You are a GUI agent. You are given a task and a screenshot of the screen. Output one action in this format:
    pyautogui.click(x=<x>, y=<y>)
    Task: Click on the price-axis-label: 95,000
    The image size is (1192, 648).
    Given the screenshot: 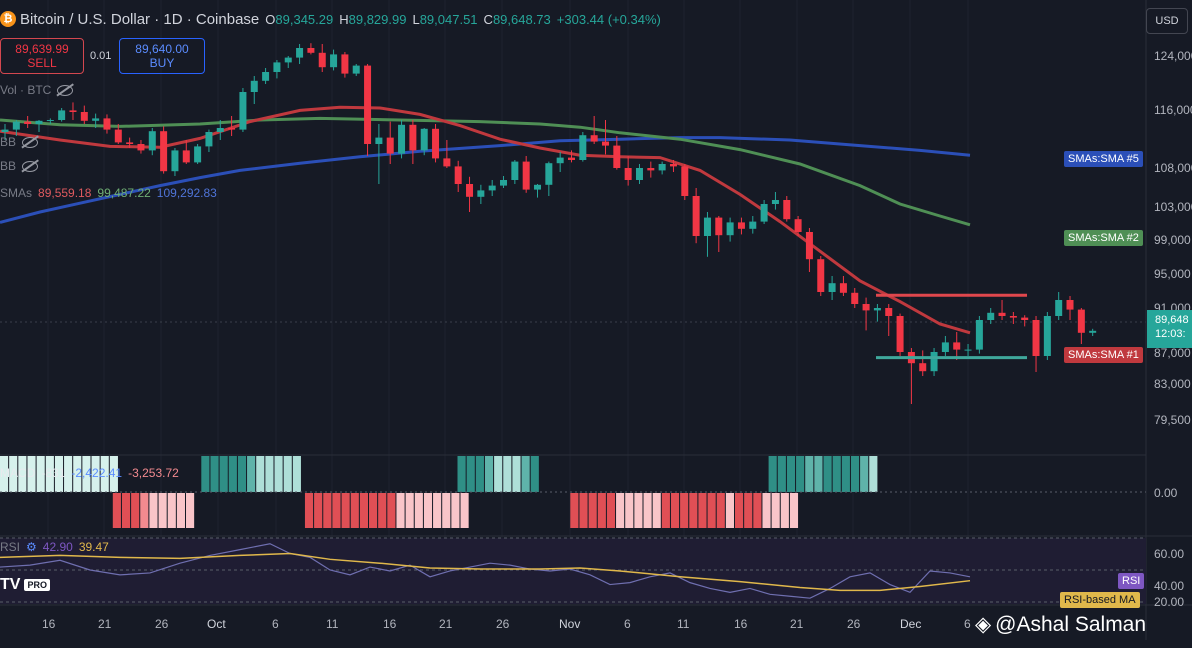 What is the action you would take?
    pyautogui.click(x=1172, y=274)
    